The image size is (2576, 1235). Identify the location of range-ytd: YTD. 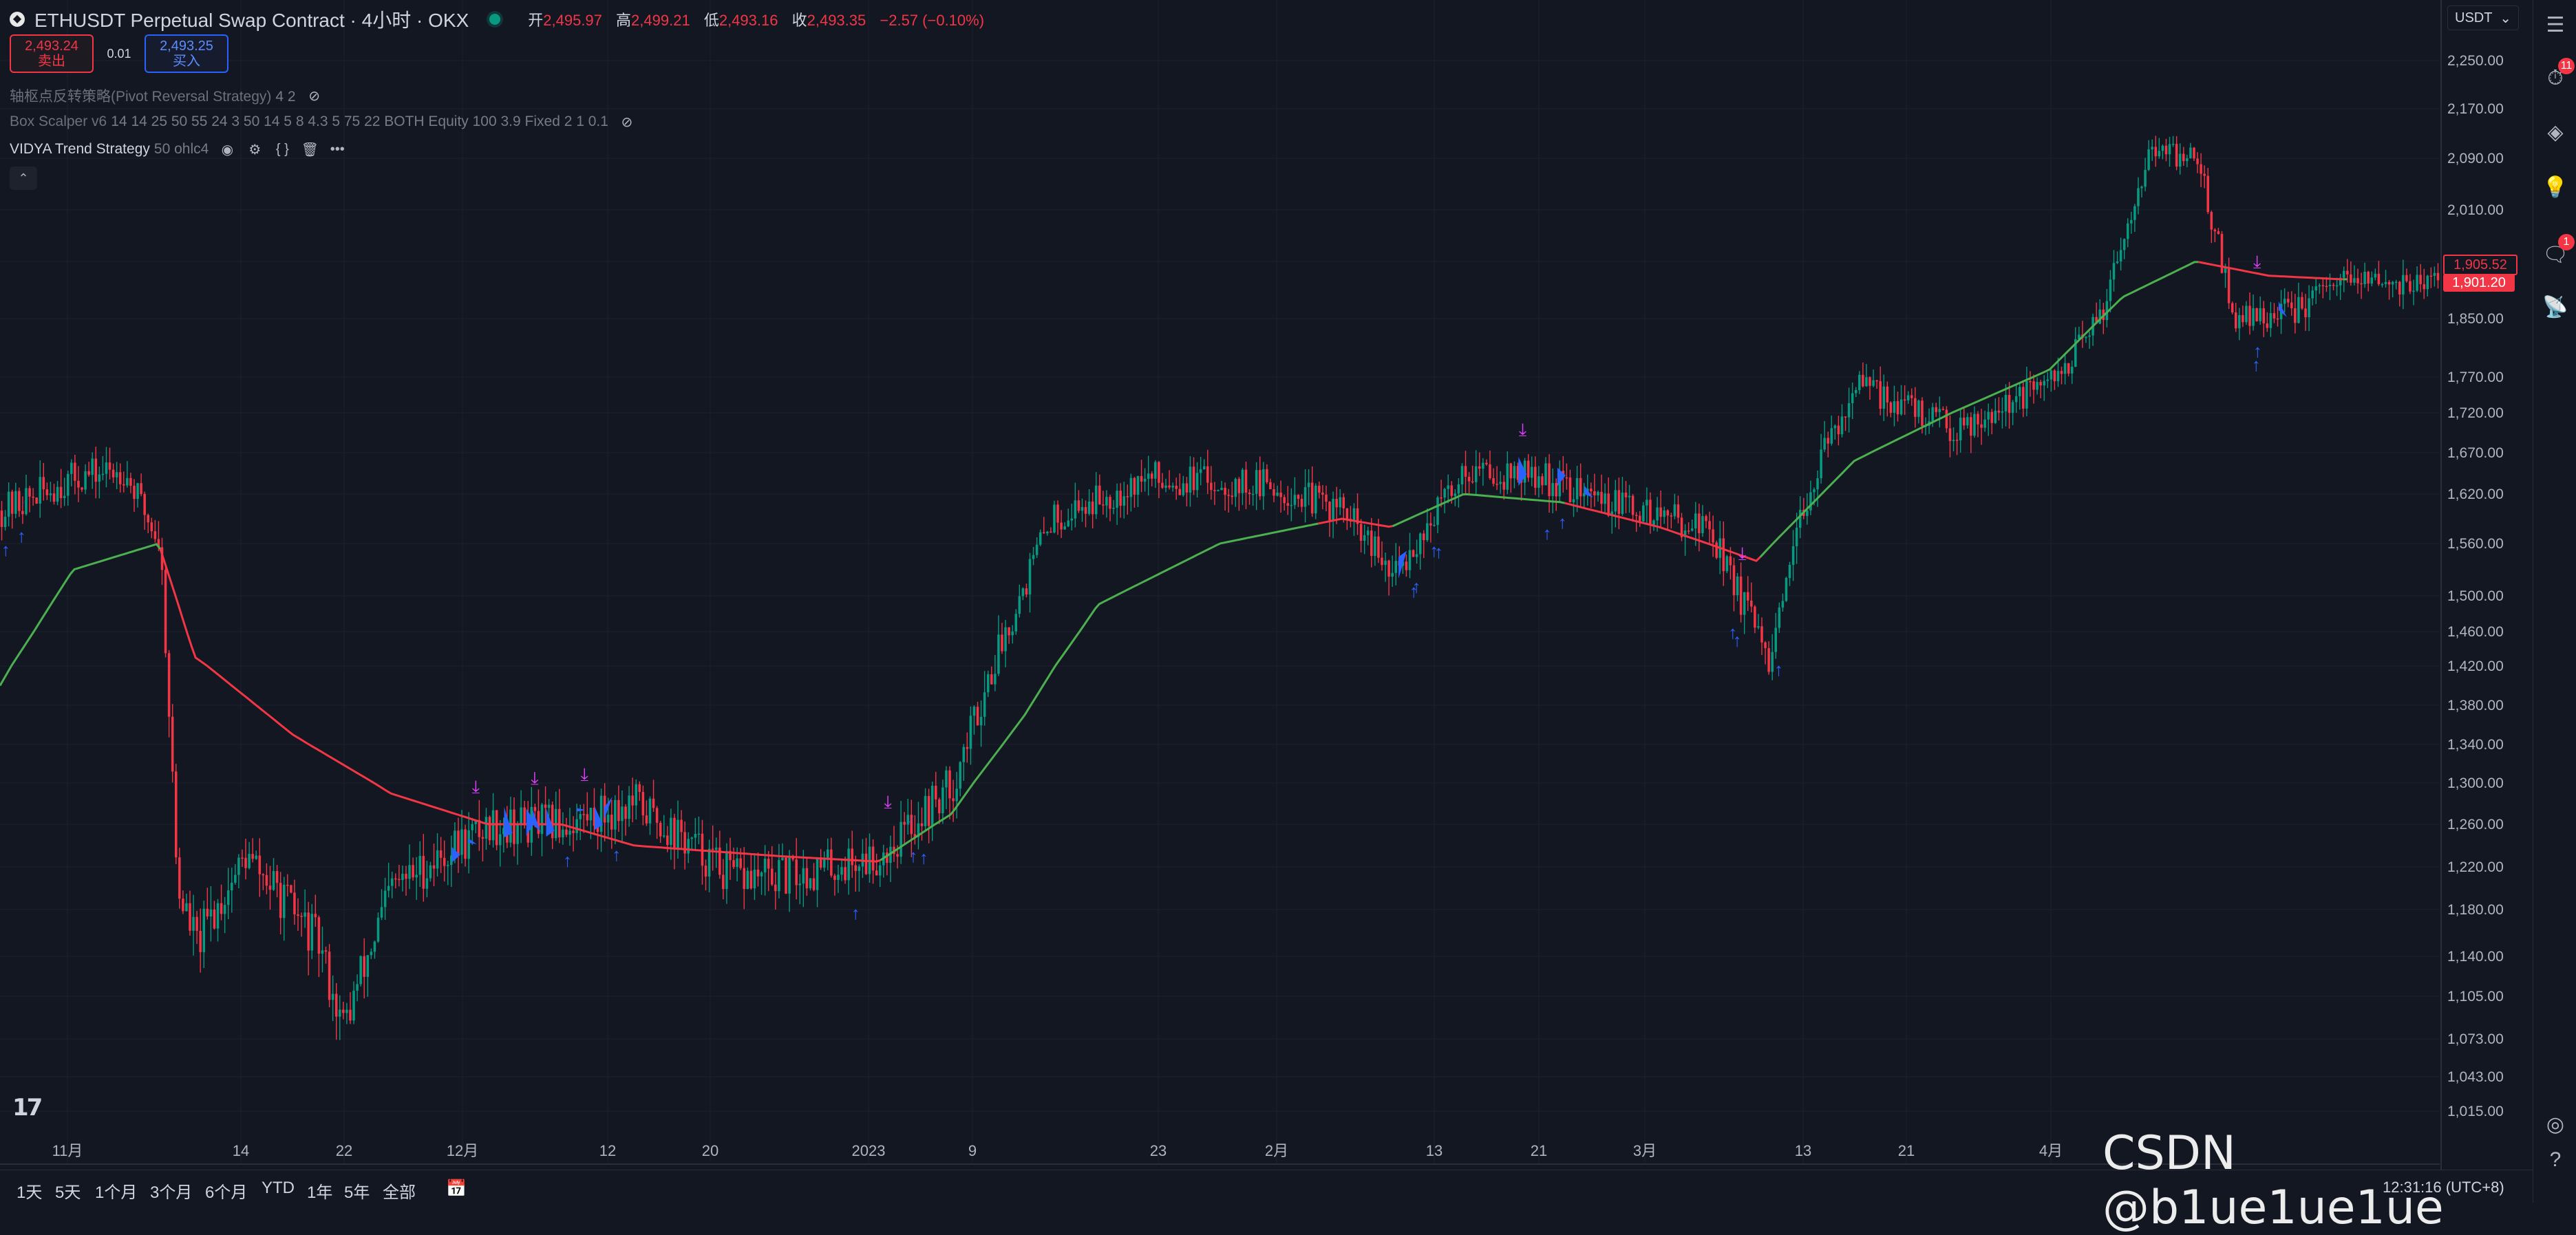
(278, 1188).